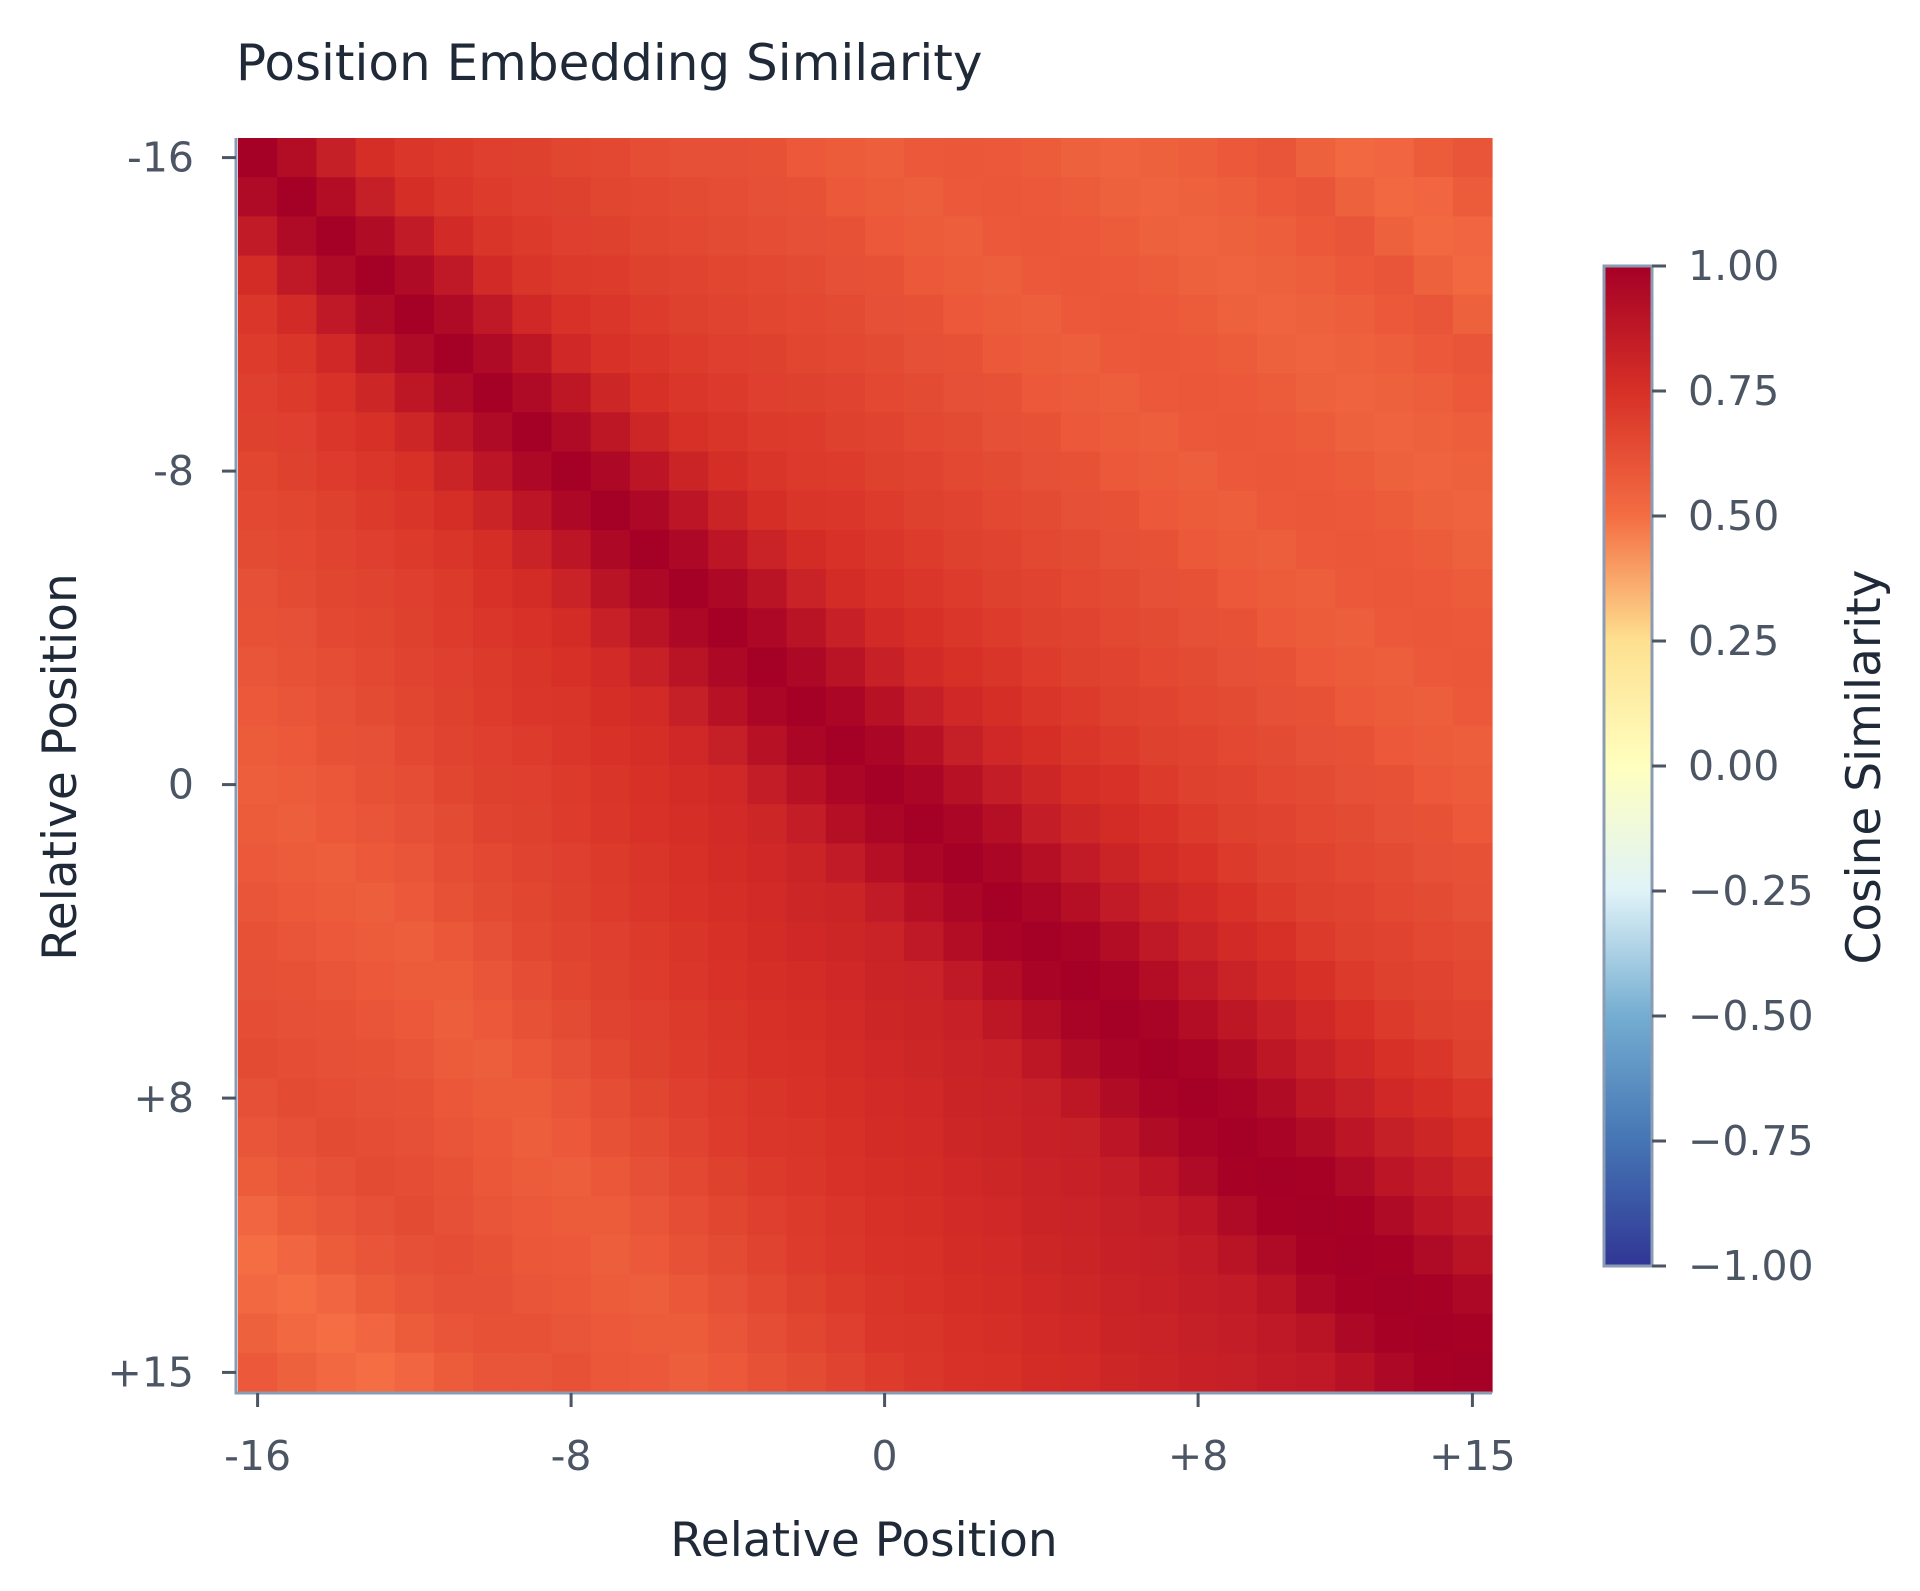  Describe the element at coordinates (863, 1540) in the screenshot. I see `x-axis-label: Relative Position` at that location.